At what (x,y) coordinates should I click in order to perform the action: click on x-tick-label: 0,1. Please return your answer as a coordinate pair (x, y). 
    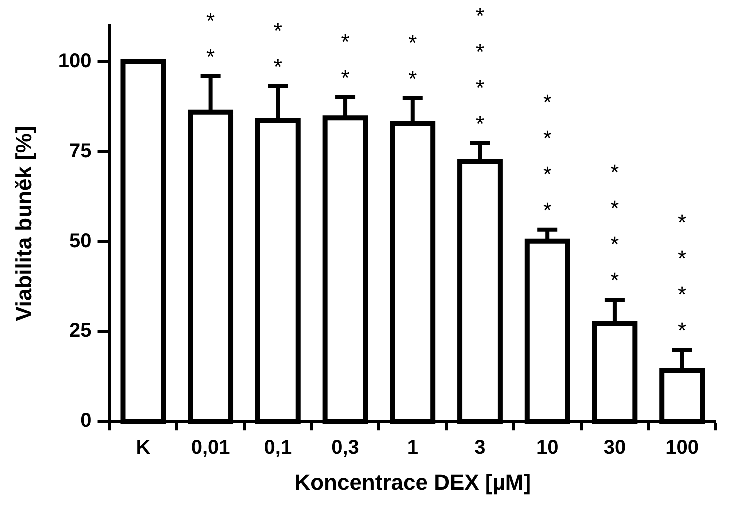
    Looking at the image, I should click on (278, 448).